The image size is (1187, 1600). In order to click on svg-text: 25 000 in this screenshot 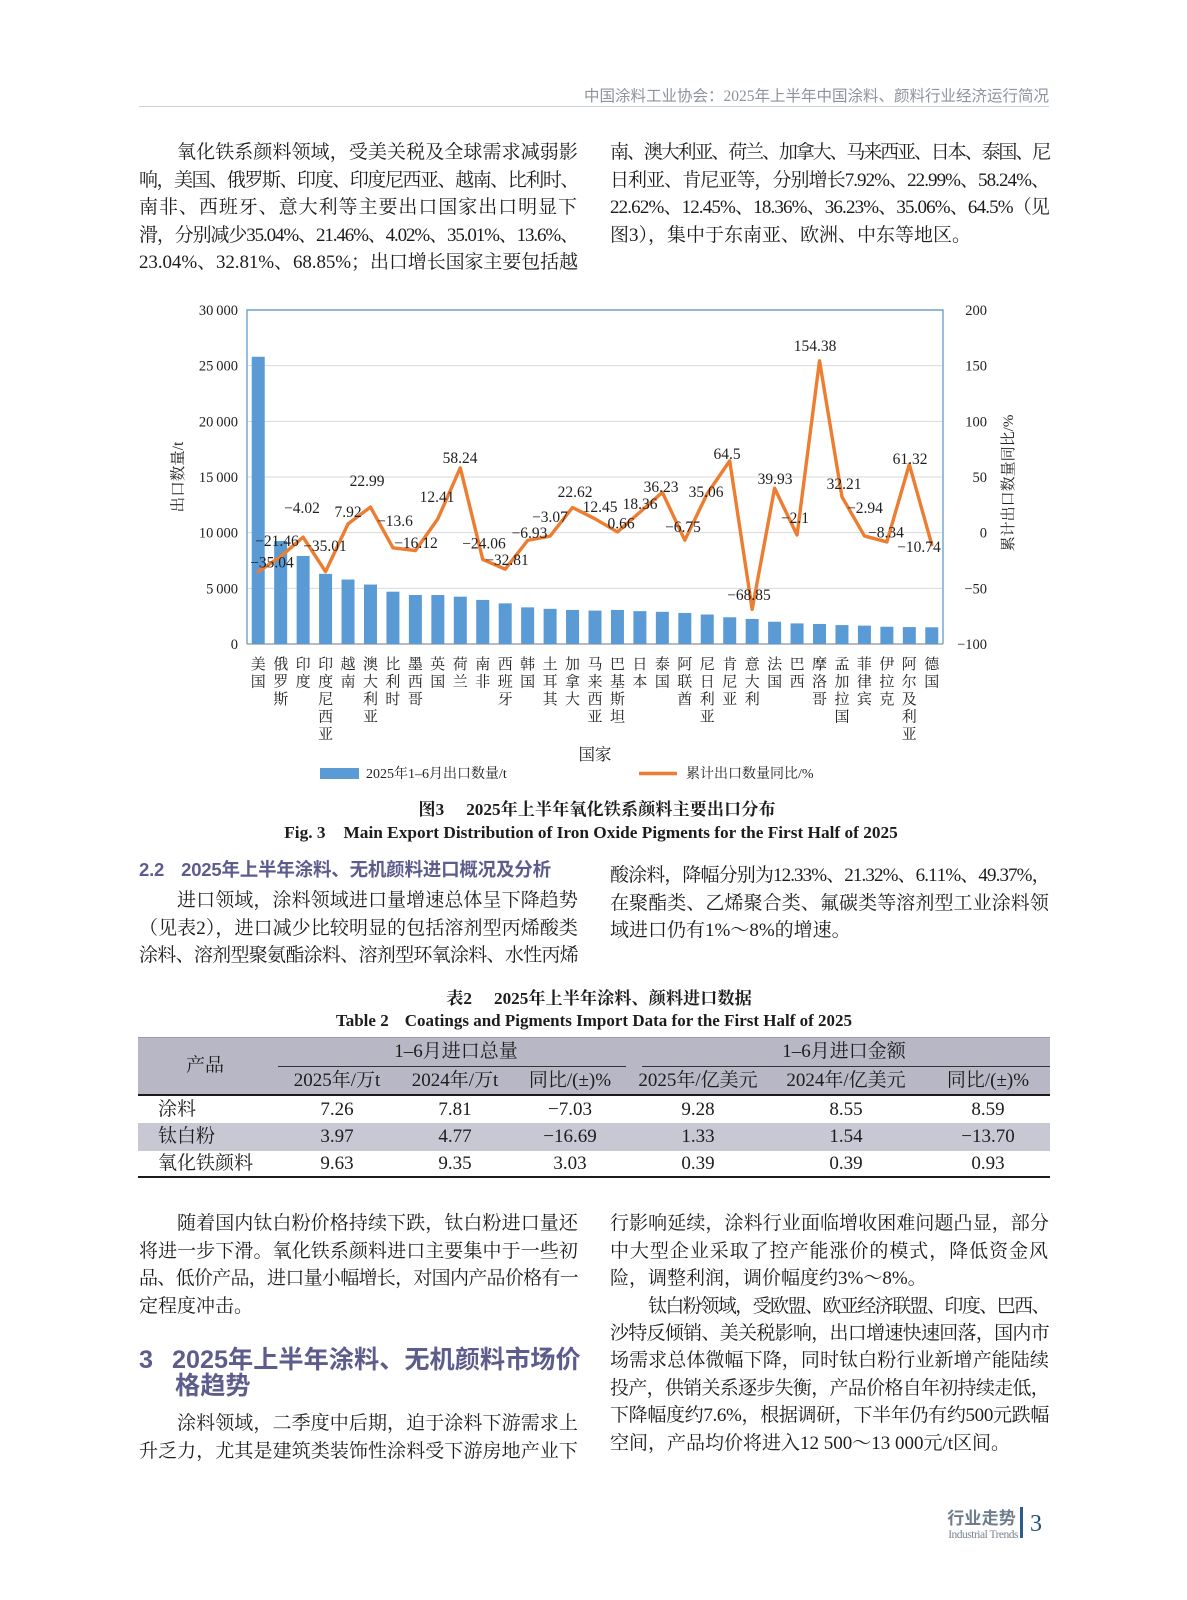, I will do `click(218, 367)`.